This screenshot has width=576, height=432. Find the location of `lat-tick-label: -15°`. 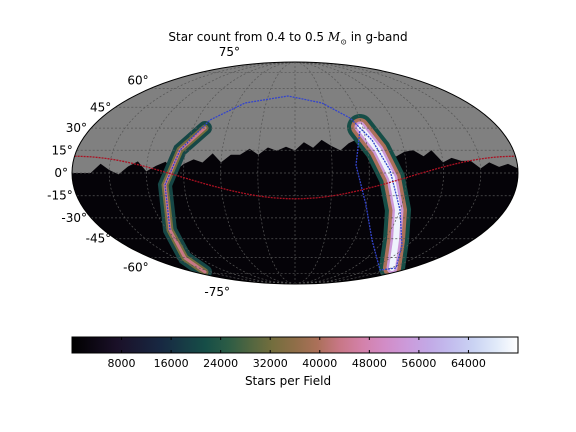

lat-tick-label: -15° is located at coordinates (60, 196).